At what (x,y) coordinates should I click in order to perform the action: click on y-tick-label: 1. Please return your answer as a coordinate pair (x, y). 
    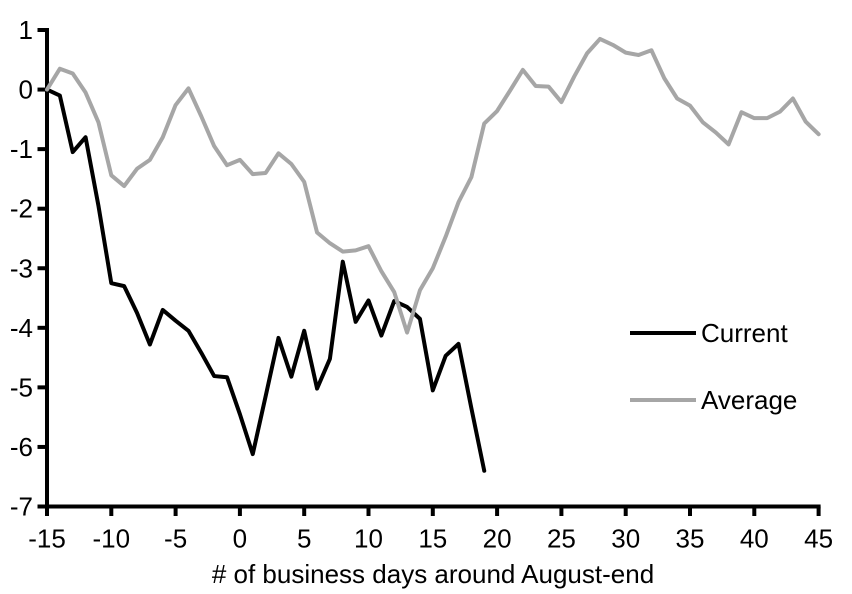
    Looking at the image, I should click on (26, 30).